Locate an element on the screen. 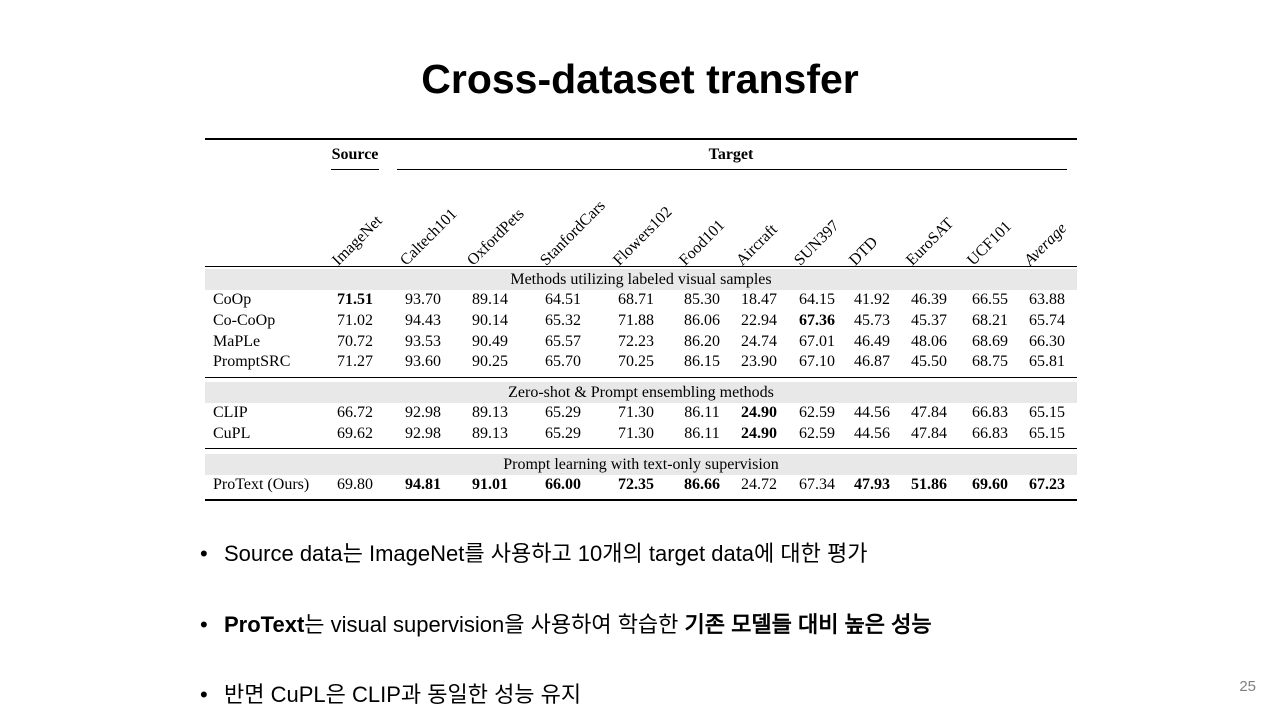 This screenshot has height=720, width=1280. method-name: CuPL is located at coordinates (231, 434).